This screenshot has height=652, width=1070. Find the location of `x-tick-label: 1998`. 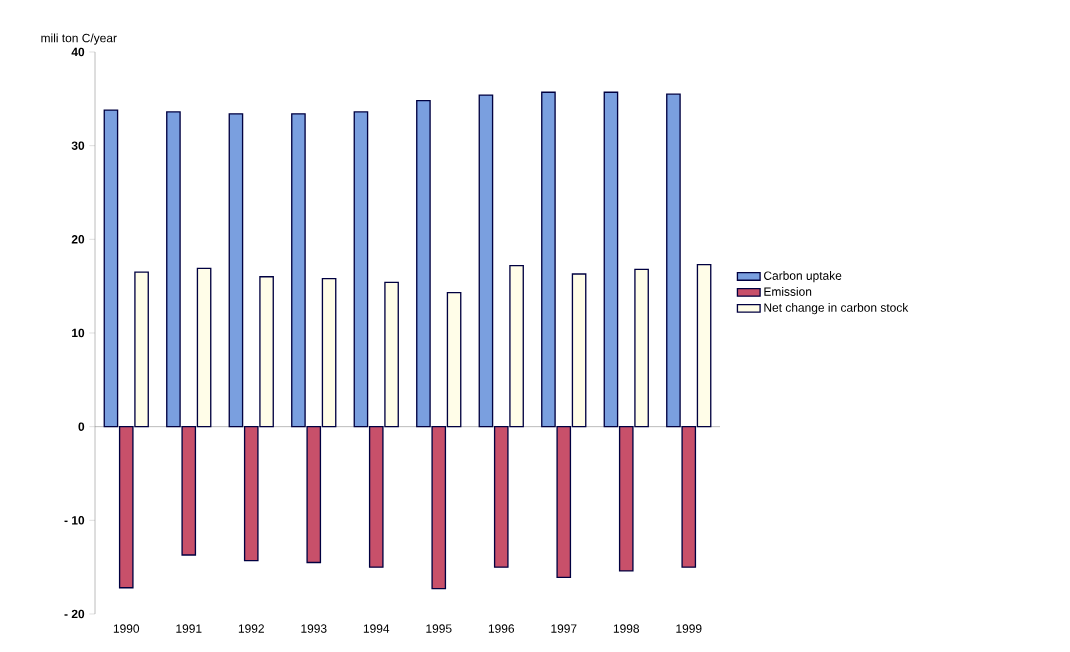

x-tick-label: 1998 is located at coordinates (626, 628).